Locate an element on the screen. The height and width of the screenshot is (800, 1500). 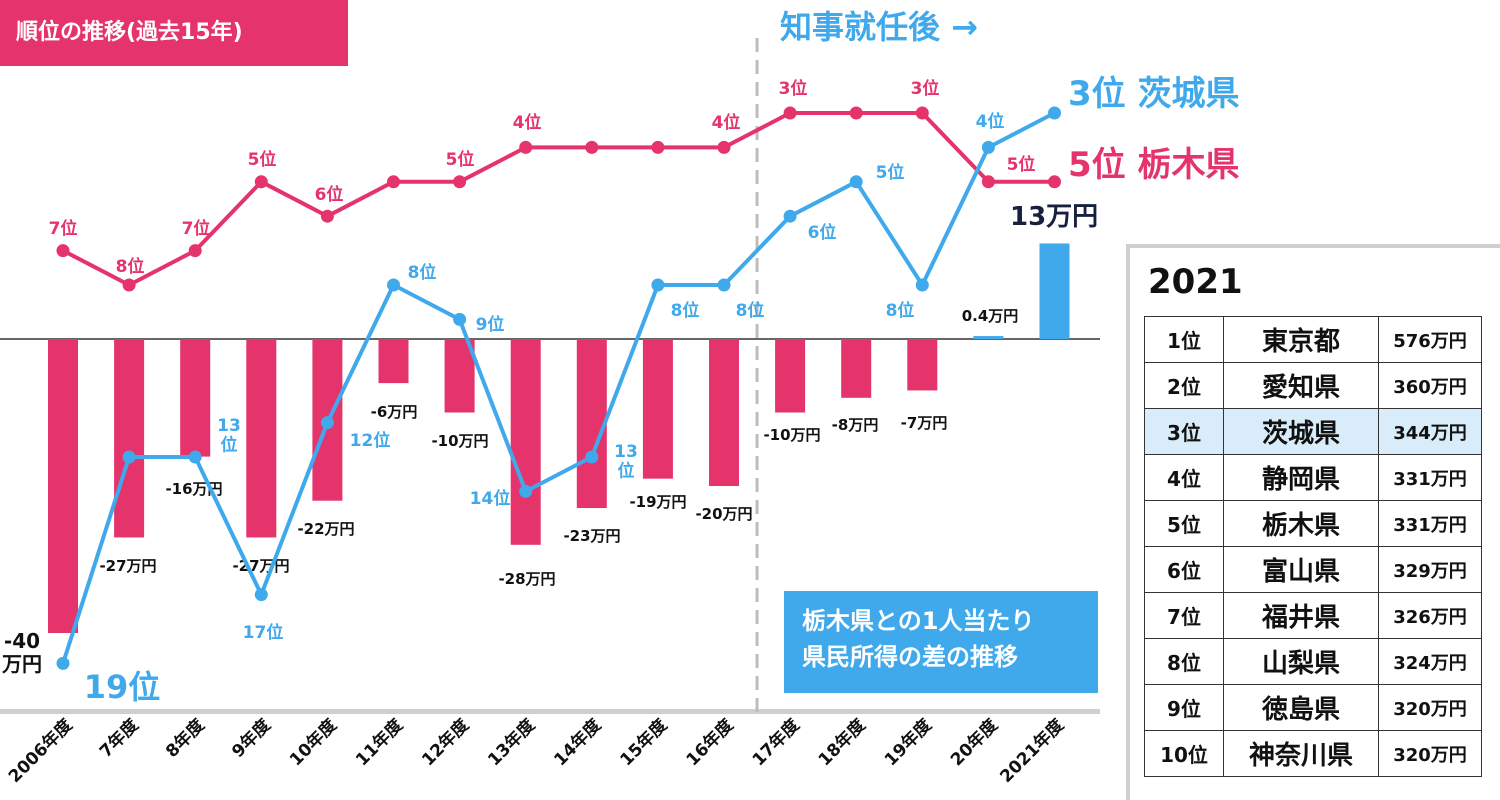
gap-bar-label: -28万円 is located at coordinates (526, 579).